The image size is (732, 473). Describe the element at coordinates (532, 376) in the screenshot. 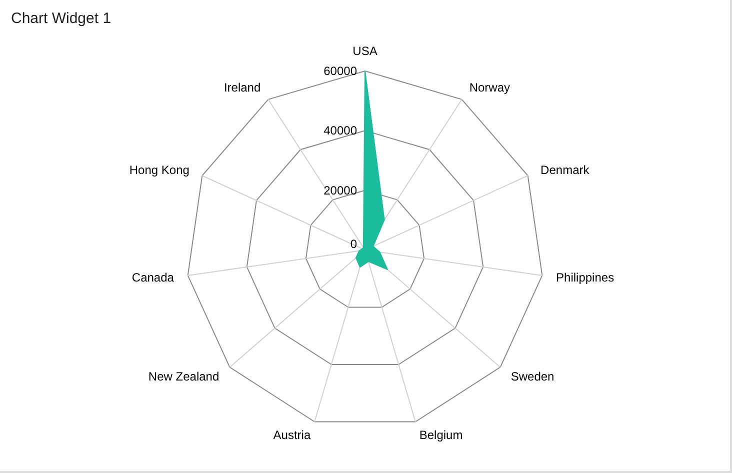

I see `spoke-label: Sweden` at that location.